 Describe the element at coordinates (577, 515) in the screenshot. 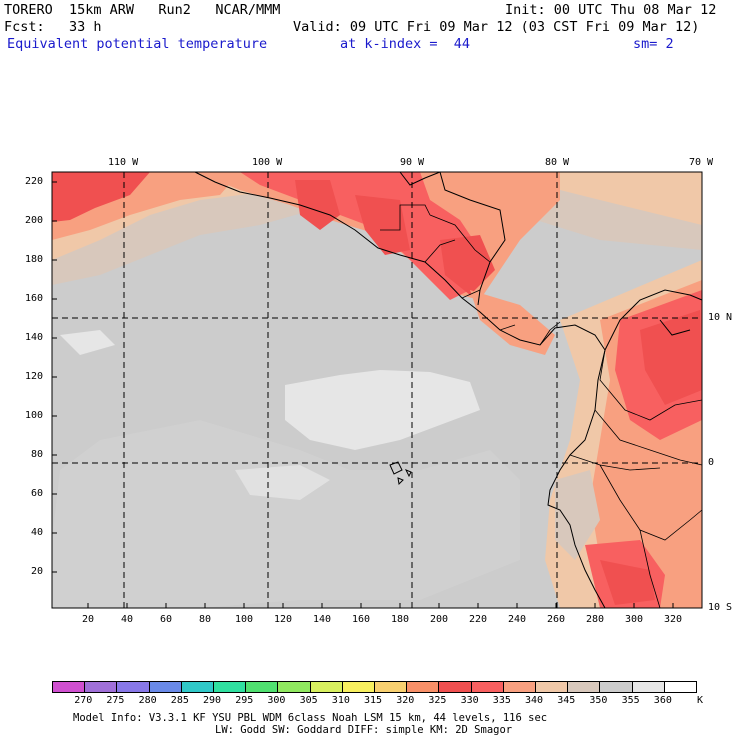

I see `shade-350-ecuador` at that location.